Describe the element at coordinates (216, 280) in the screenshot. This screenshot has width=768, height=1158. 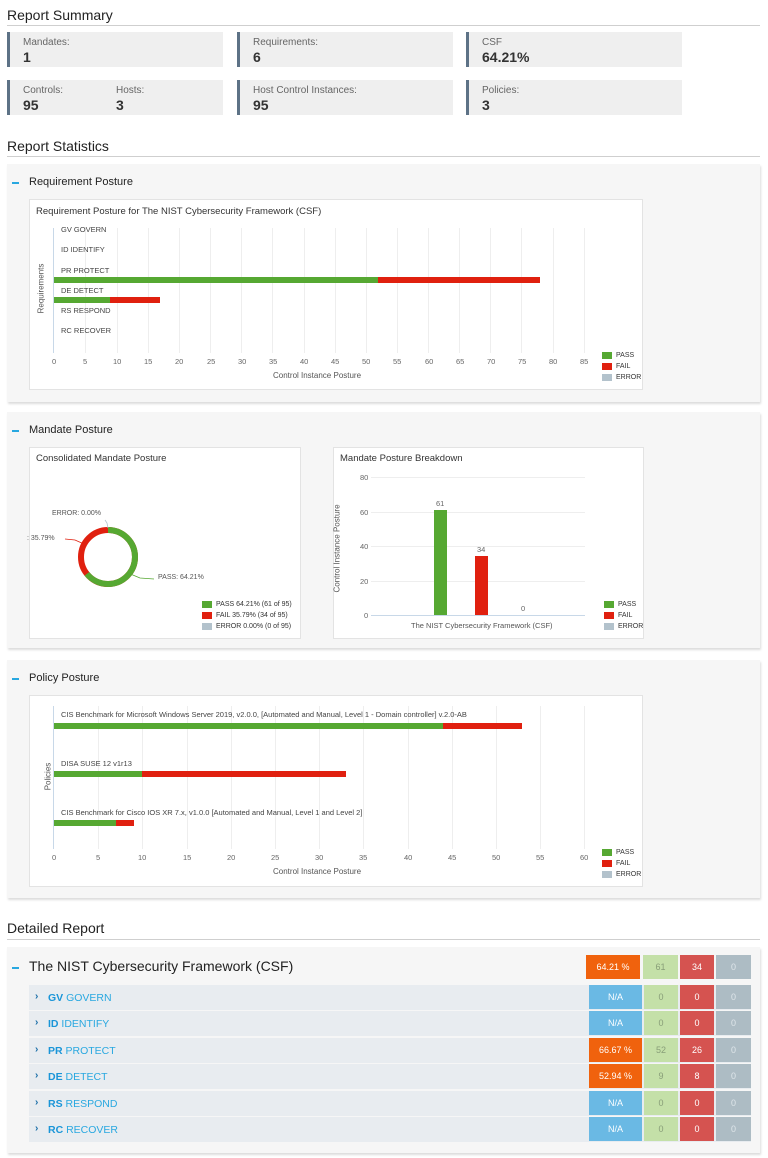
I see `bar-protect-pass` at that location.